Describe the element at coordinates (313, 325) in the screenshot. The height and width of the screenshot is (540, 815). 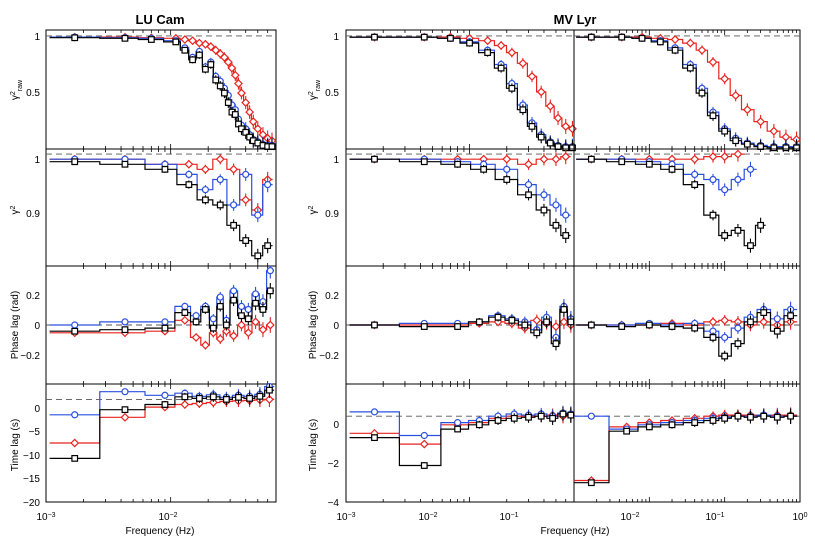
I see `ylabel-phase-right: Phase lag (rad)` at that location.